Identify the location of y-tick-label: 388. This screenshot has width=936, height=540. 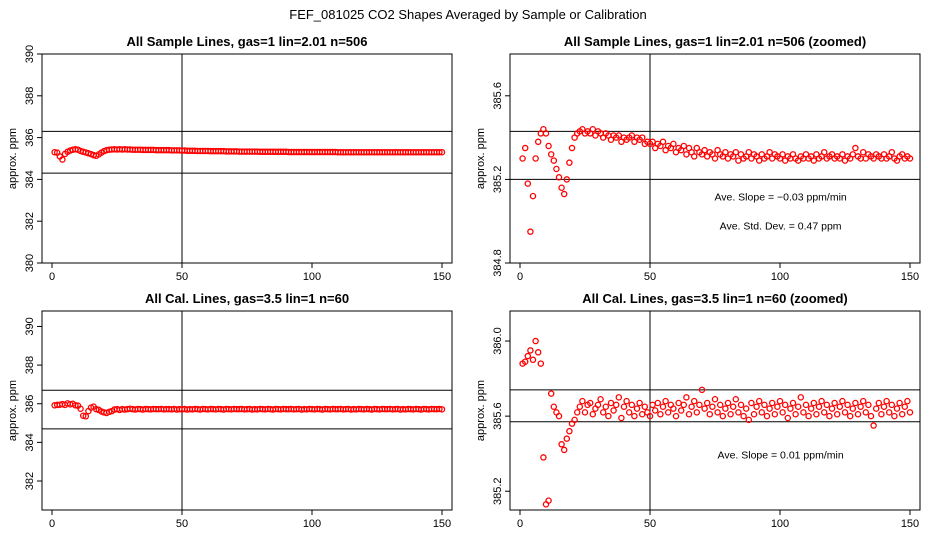
(30, 96).